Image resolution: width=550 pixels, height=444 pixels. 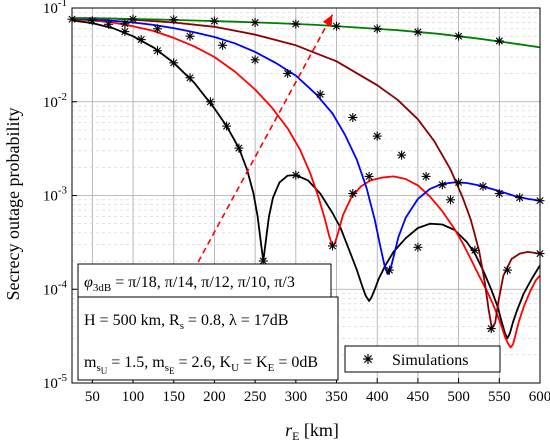 What do you see at coordinates (327, 20) in the screenshot?
I see `trend-arrow-head` at bounding box center [327, 20].